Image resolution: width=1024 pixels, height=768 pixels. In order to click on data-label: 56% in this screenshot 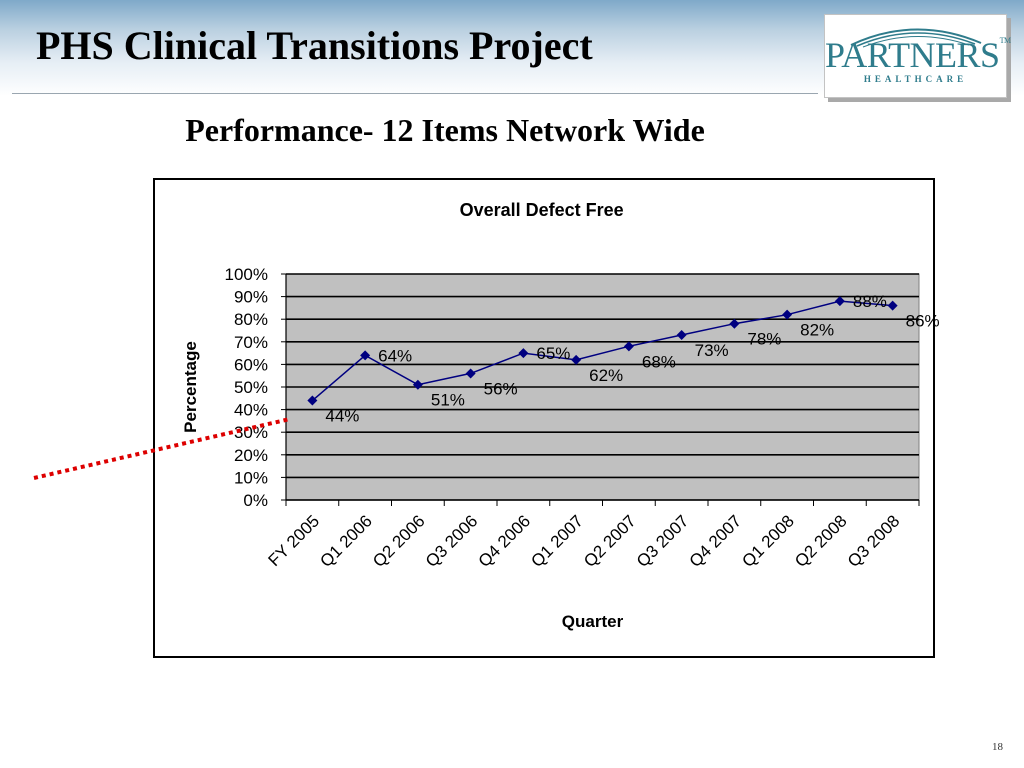, I will do `click(501, 388)`.